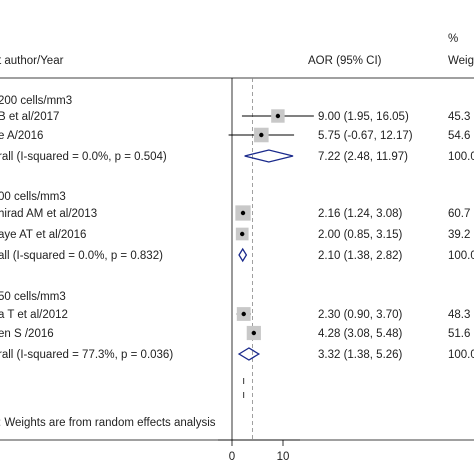  What do you see at coordinates (21, 136) in the screenshot?
I see `study-name: e A/2016` at bounding box center [21, 136].